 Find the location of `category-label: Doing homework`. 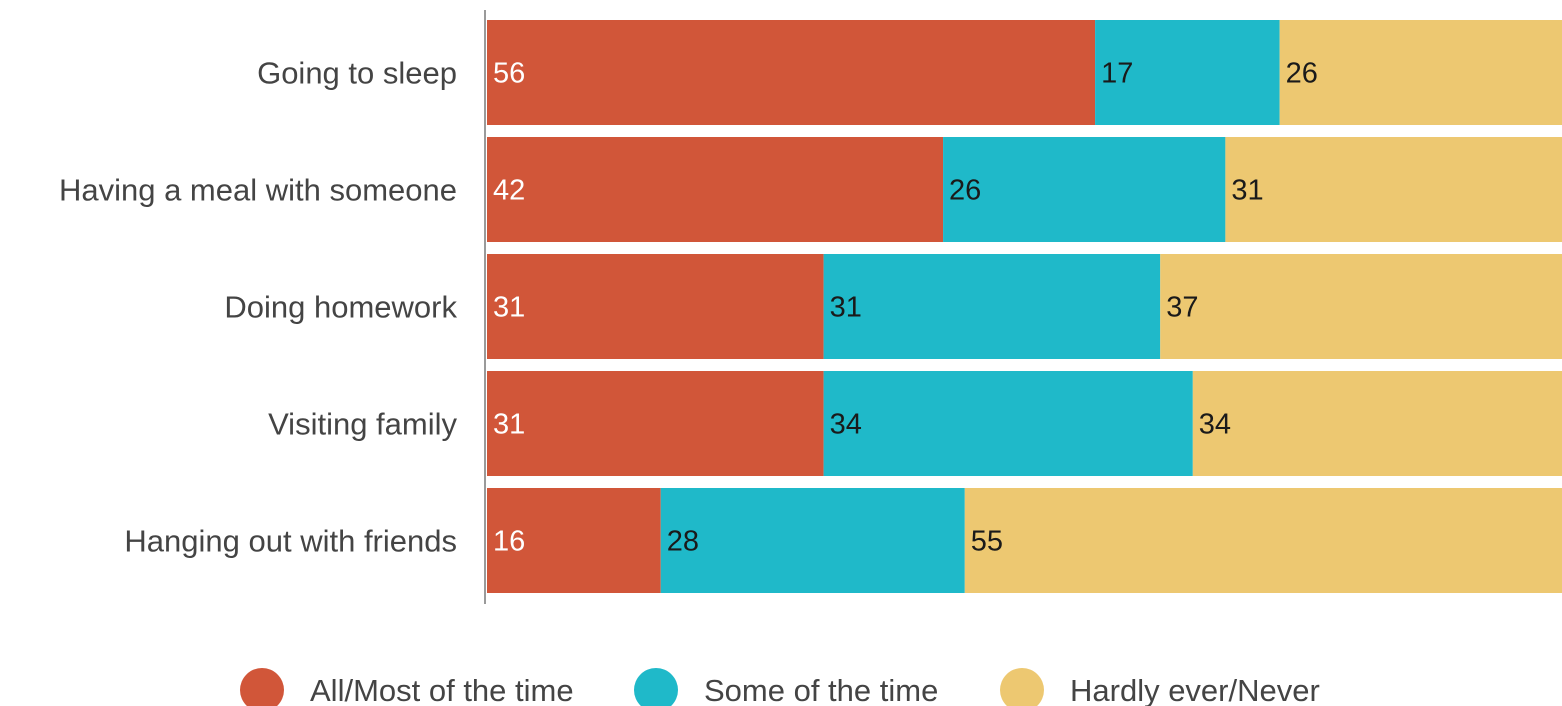

category-label: Doing homework is located at coordinates (340, 307).